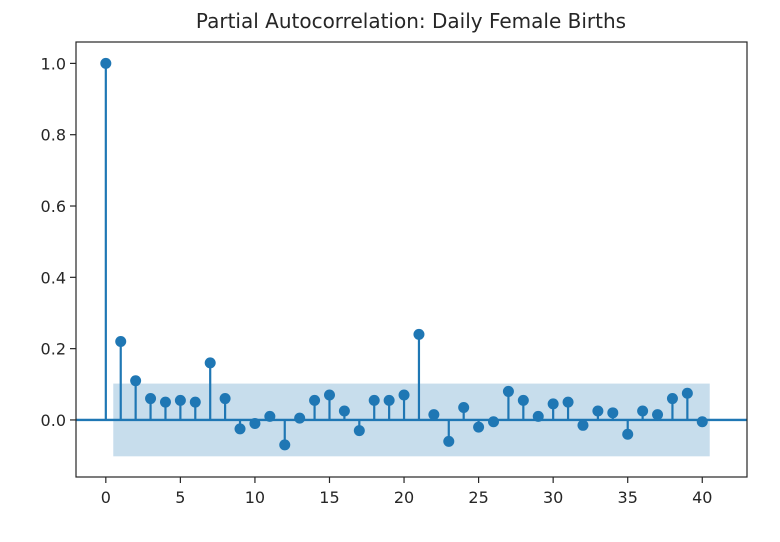 The width and height of the screenshot is (780, 542). What do you see at coordinates (106, 497) in the screenshot?
I see `x-tick-label: 0` at bounding box center [106, 497].